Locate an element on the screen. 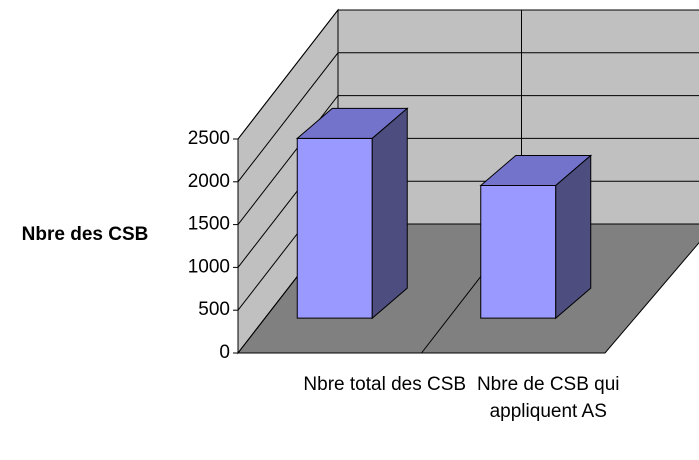 The width and height of the screenshot is (699, 460). x-tick-label: Nbre de CSB qui appliquent AS is located at coordinates (548, 398).